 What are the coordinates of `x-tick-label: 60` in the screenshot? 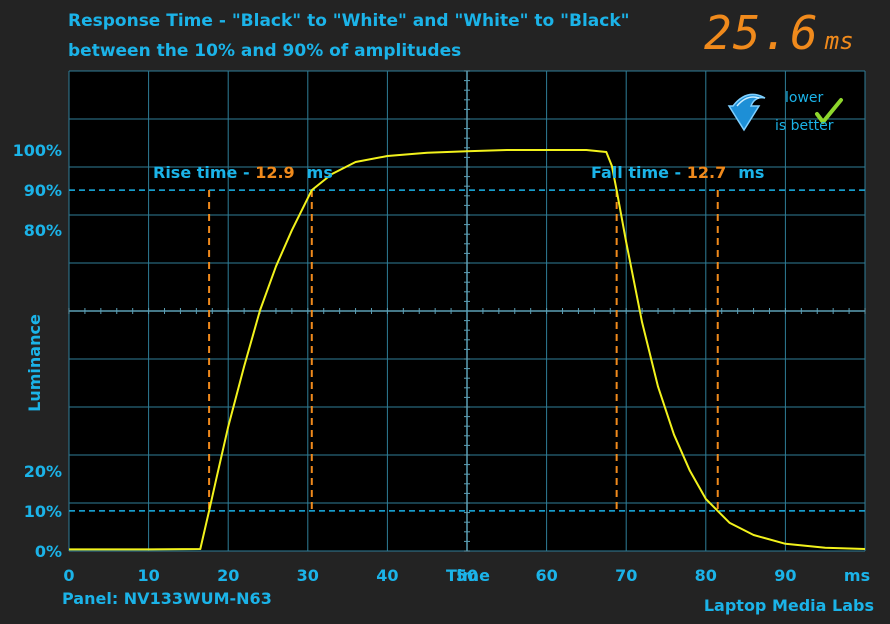 It's located at (546, 575).